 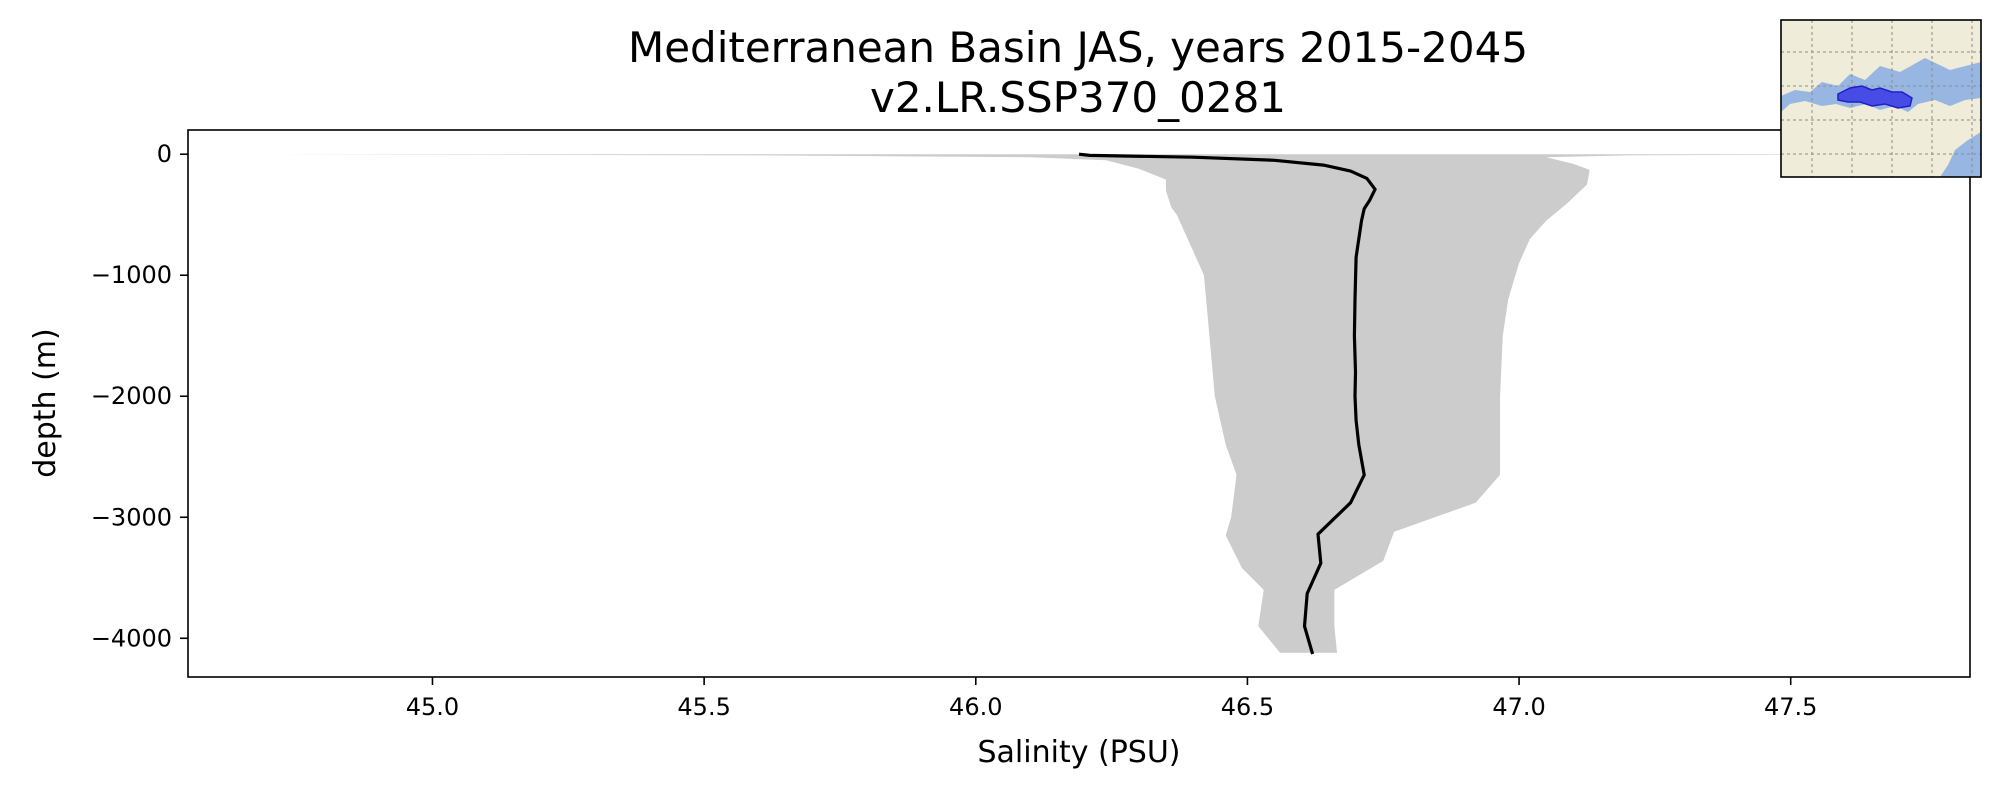 What do you see at coordinates (975, 707) in the screenshot?
I see `x-tick-label: 46.0` at bounding box center [975, 707].